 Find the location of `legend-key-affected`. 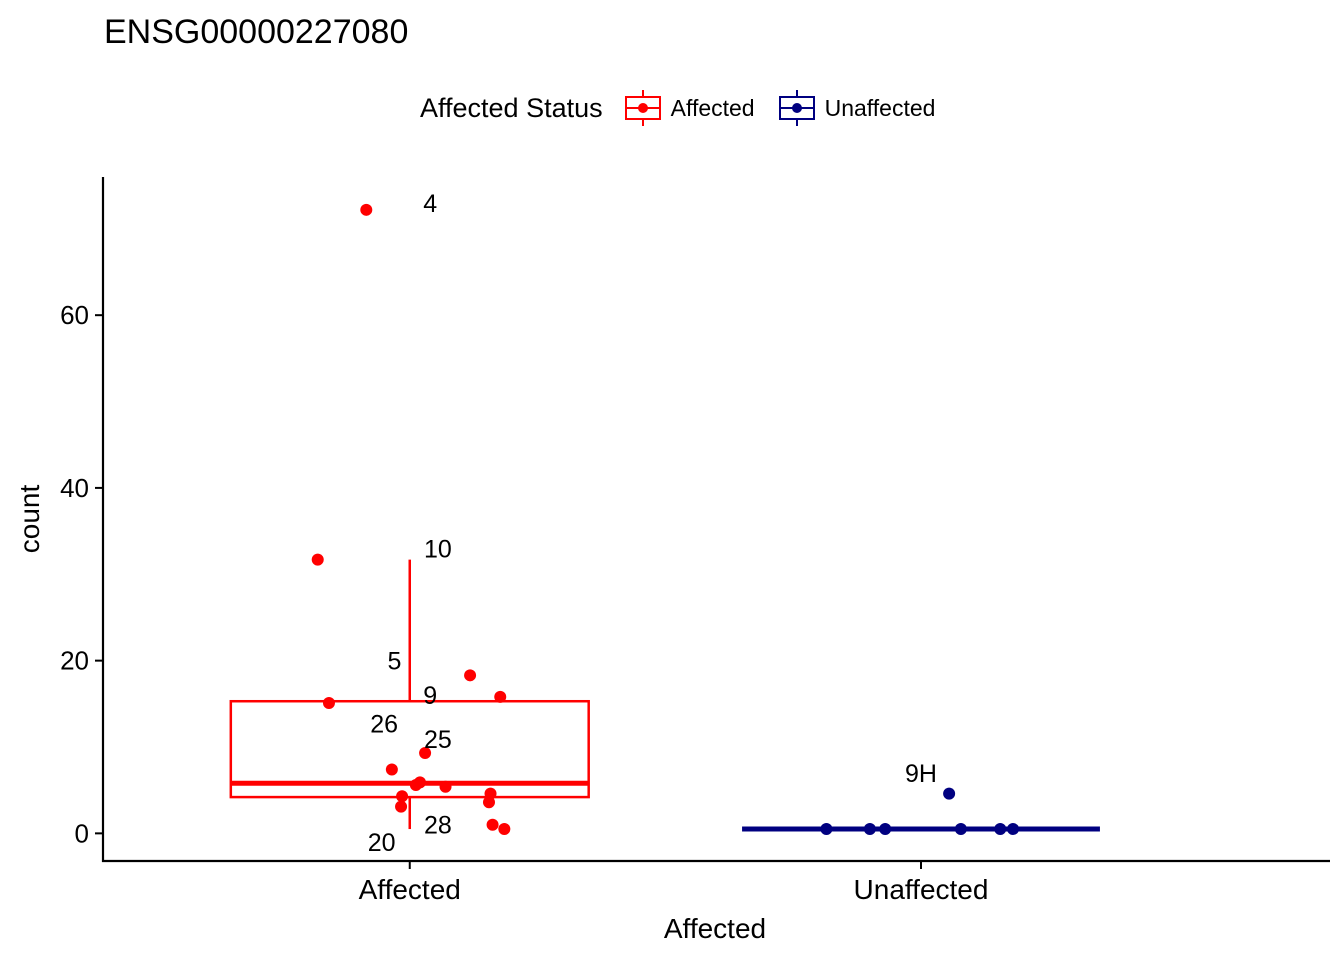

legend-key-affected is located at coordinates (642, 108).